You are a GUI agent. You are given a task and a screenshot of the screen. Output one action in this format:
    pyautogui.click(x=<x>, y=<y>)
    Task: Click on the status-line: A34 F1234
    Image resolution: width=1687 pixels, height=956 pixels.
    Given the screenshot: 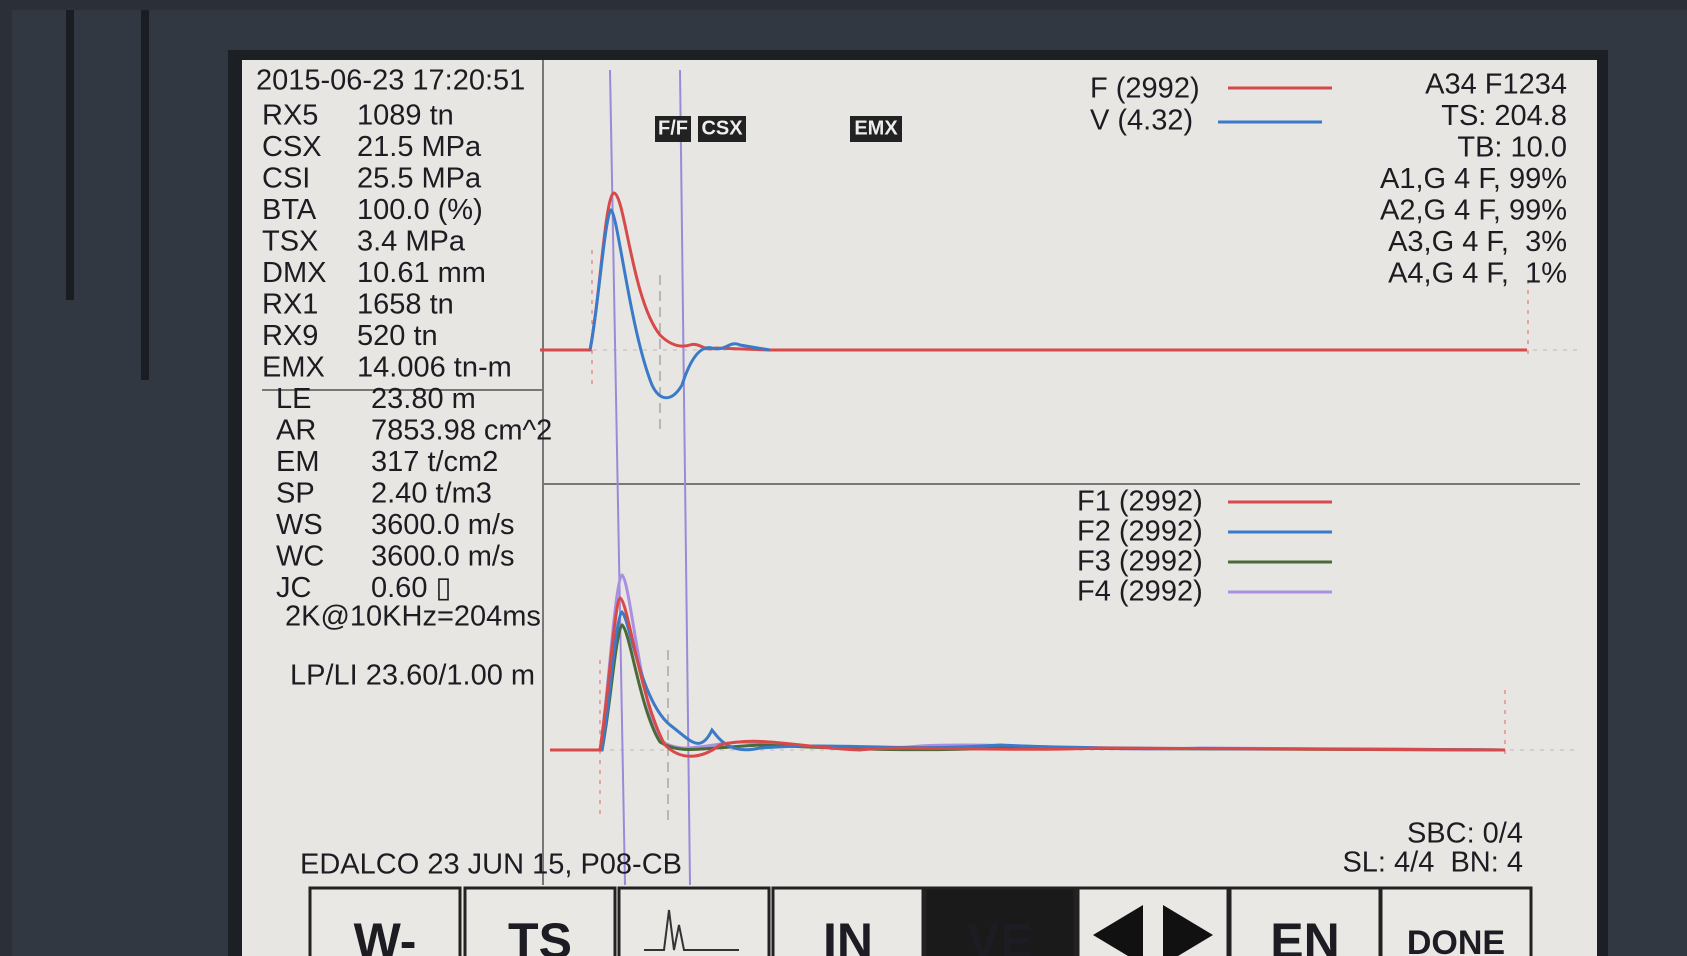 What is the action you would take?
    pyautogui.click(x=1496, y=85)
    